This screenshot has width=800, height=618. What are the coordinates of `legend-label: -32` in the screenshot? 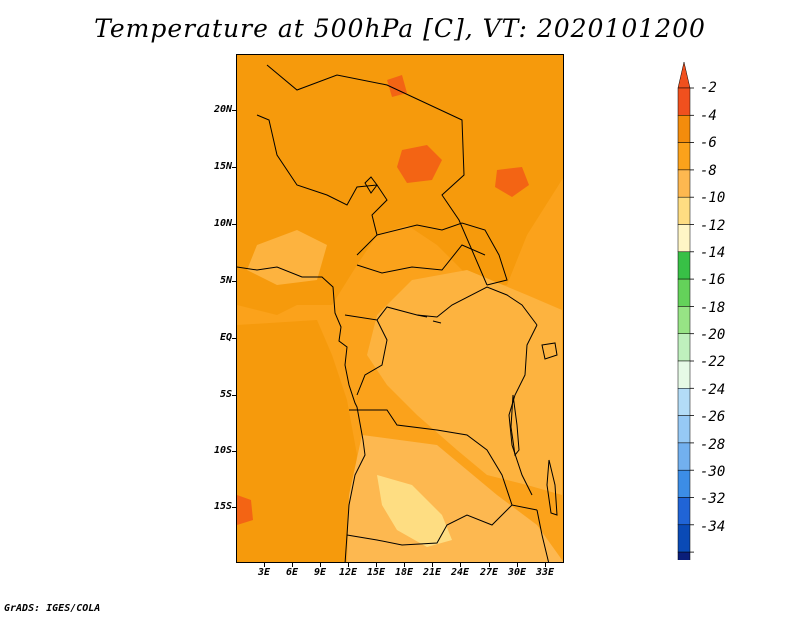 It's located at (713, 499).